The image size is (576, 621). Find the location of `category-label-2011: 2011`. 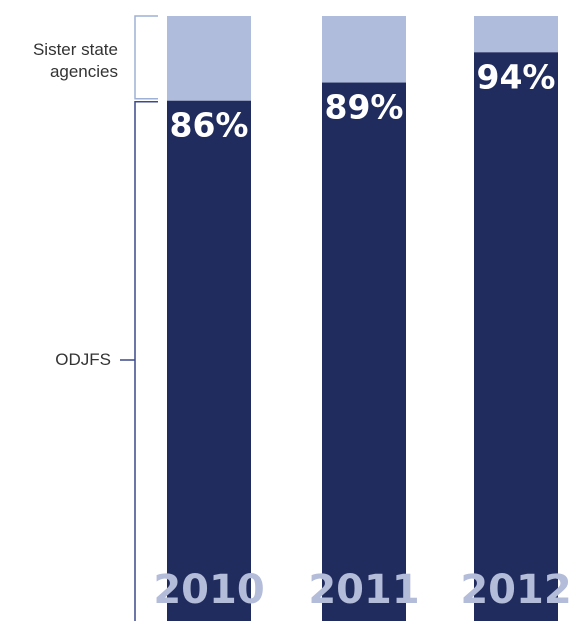

category-label-2011: 2011 is located at coordinates (363, 590).